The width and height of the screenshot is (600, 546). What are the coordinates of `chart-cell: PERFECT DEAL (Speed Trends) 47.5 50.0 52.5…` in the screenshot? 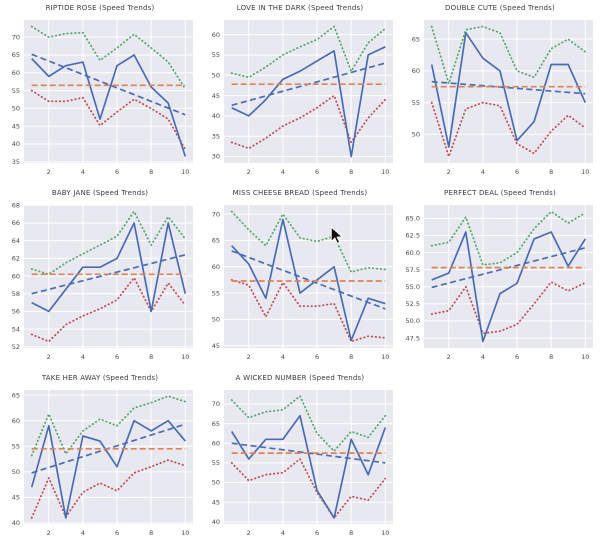 It's located at (500, 277).